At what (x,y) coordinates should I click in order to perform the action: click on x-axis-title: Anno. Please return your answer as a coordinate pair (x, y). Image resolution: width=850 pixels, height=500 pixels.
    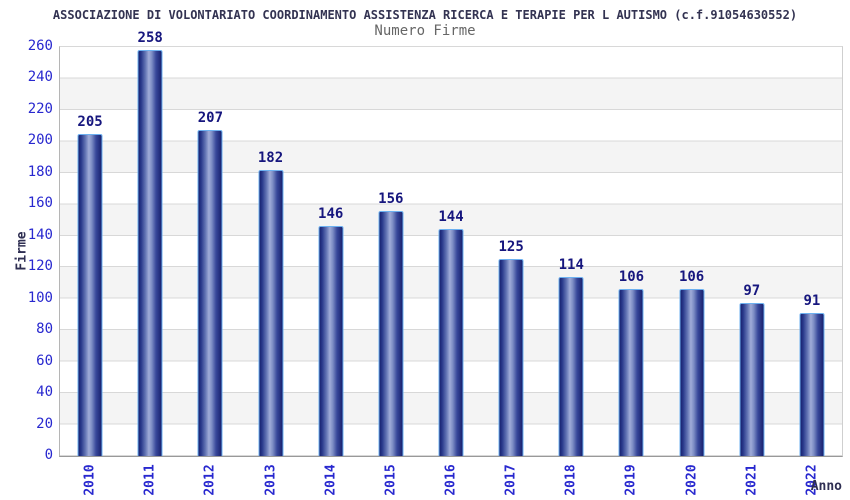
    Looking at the image, I should click on (826, 486).